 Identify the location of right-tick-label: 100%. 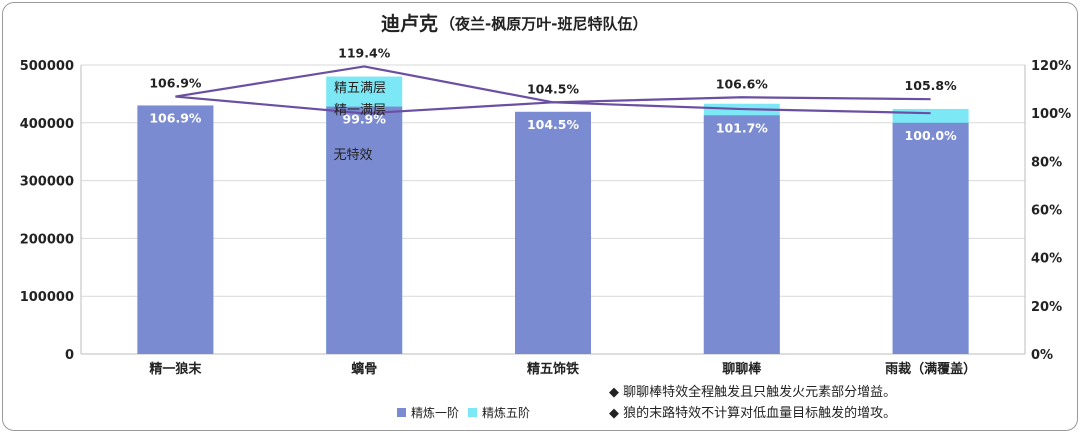
(1051, 114).